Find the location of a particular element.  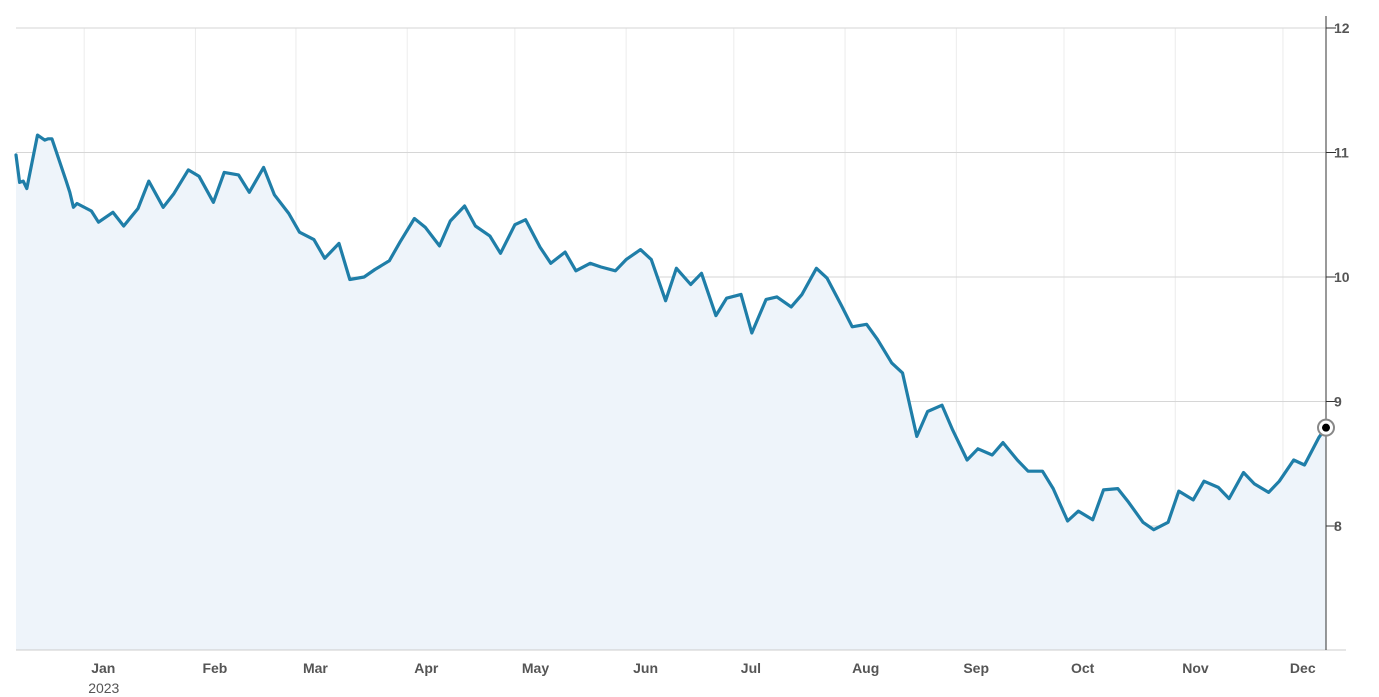

x-tick-label-dec: Dec is located at coordinates (1303, 668).